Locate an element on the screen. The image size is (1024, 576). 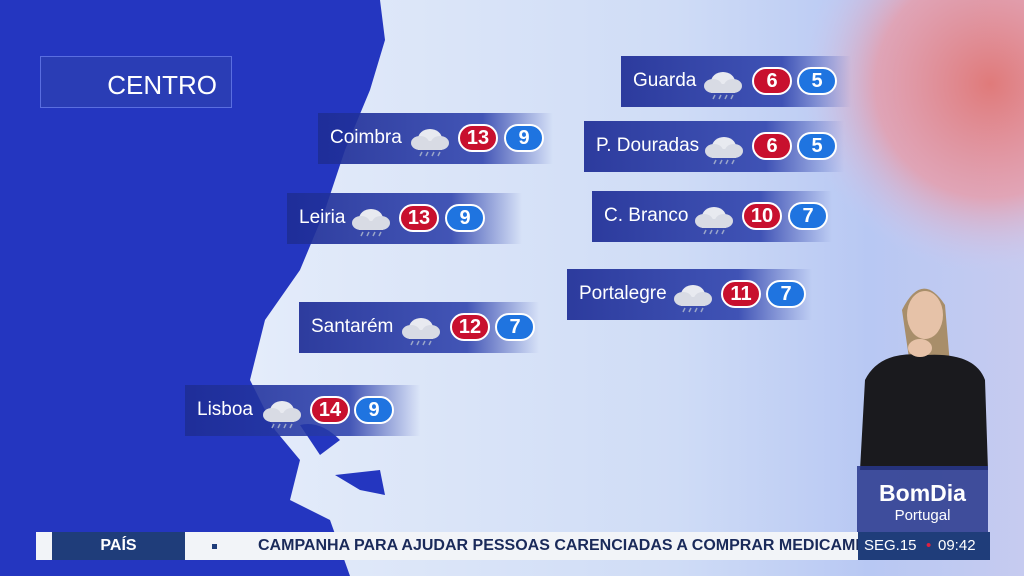
city: Lisboa 14 9 is located at coordinates (302, 410).